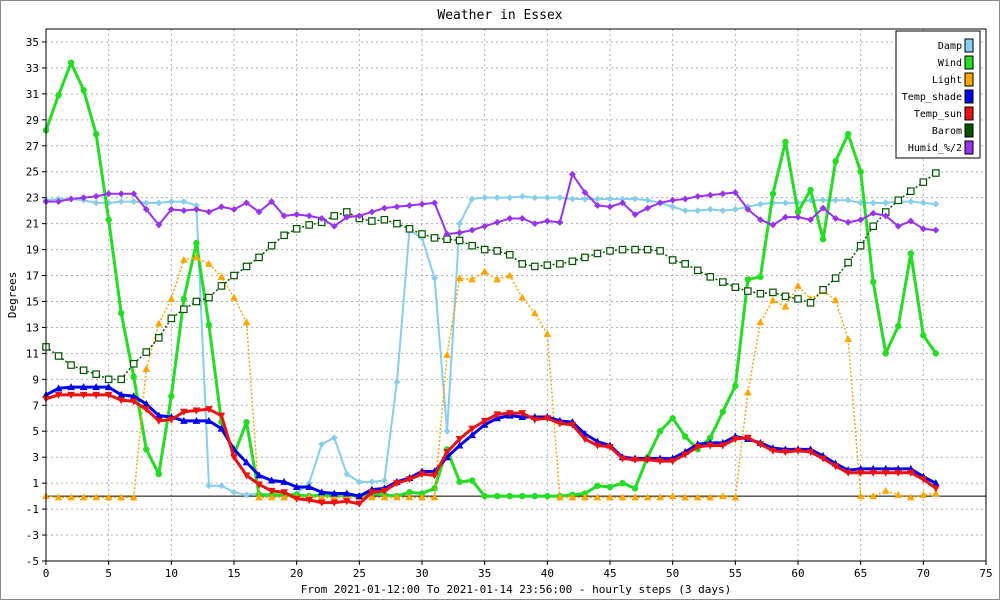 The image size is (1000, 600). What do you see at coordinates (969, 130) in the screenshot?
I see `legend-swatch-barom` at bounding box center [969, 130].